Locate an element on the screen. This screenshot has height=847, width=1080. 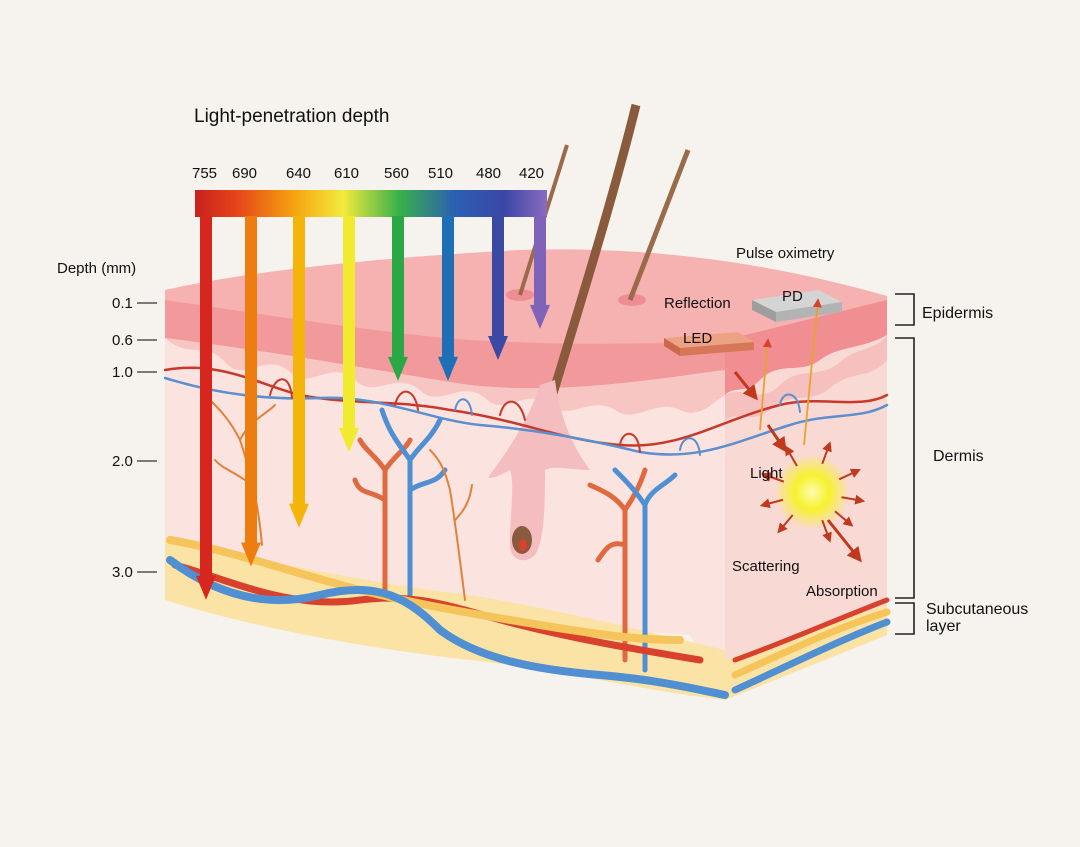
scattering-center is located at coordinates (812, 492).